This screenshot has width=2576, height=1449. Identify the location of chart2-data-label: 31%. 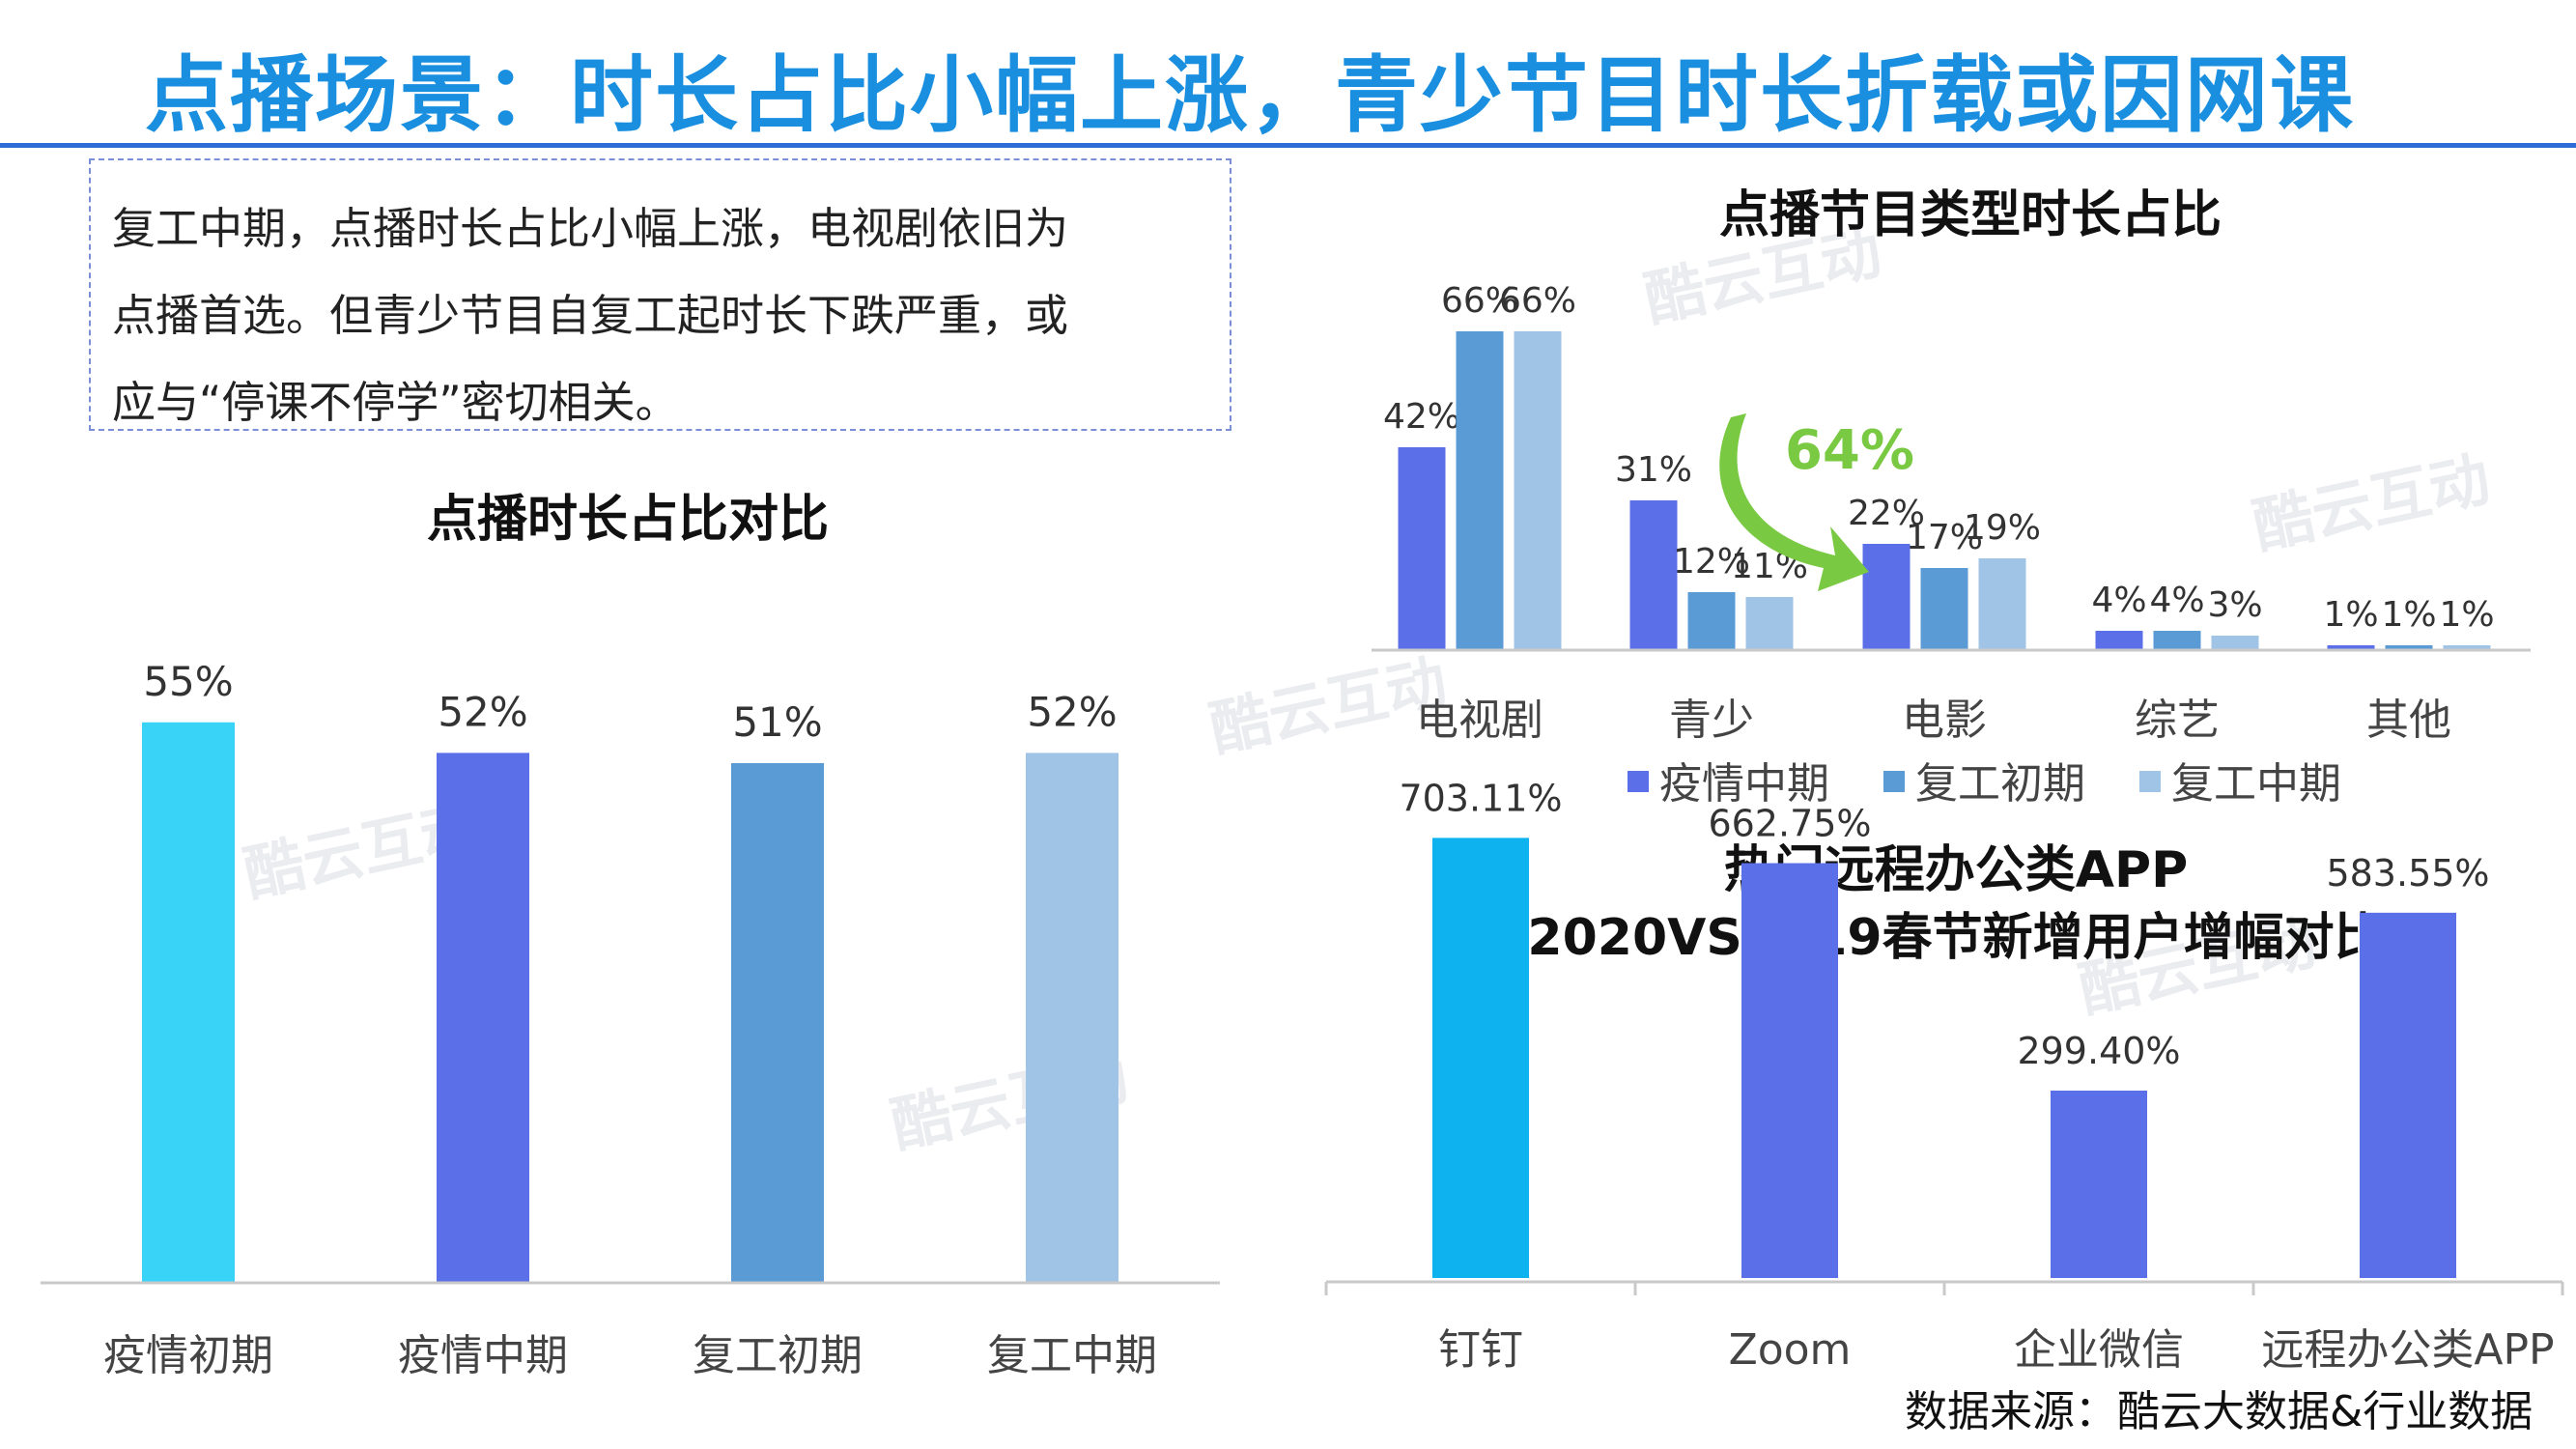
(1653, 470).